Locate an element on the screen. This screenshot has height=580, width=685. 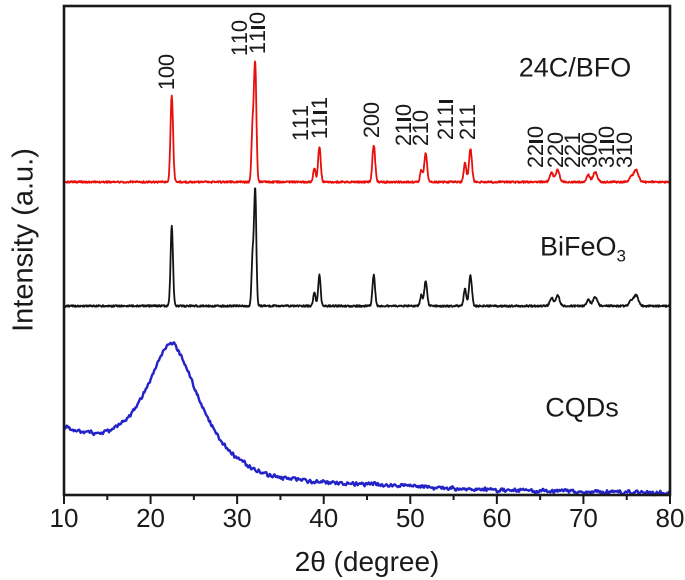
legend-text: 24C/BFO is located at coordinates (575, 67).